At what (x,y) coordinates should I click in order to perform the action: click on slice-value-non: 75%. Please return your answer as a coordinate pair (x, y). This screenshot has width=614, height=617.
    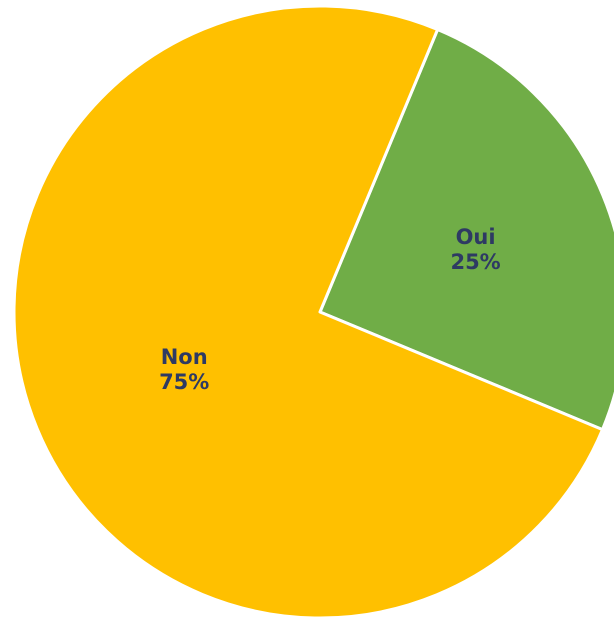
    Looking at the image, I should click on (184, 382).